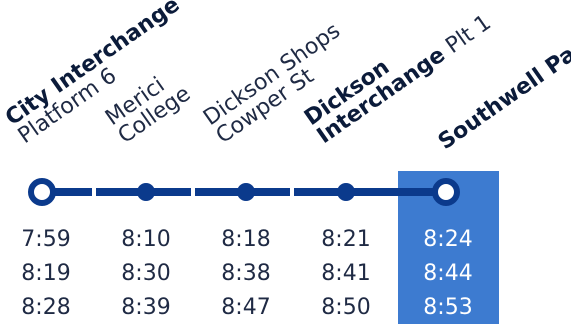 This screenshot has height=325, width=571. I want to click on time-cell: 7:59, so click(46, 239).